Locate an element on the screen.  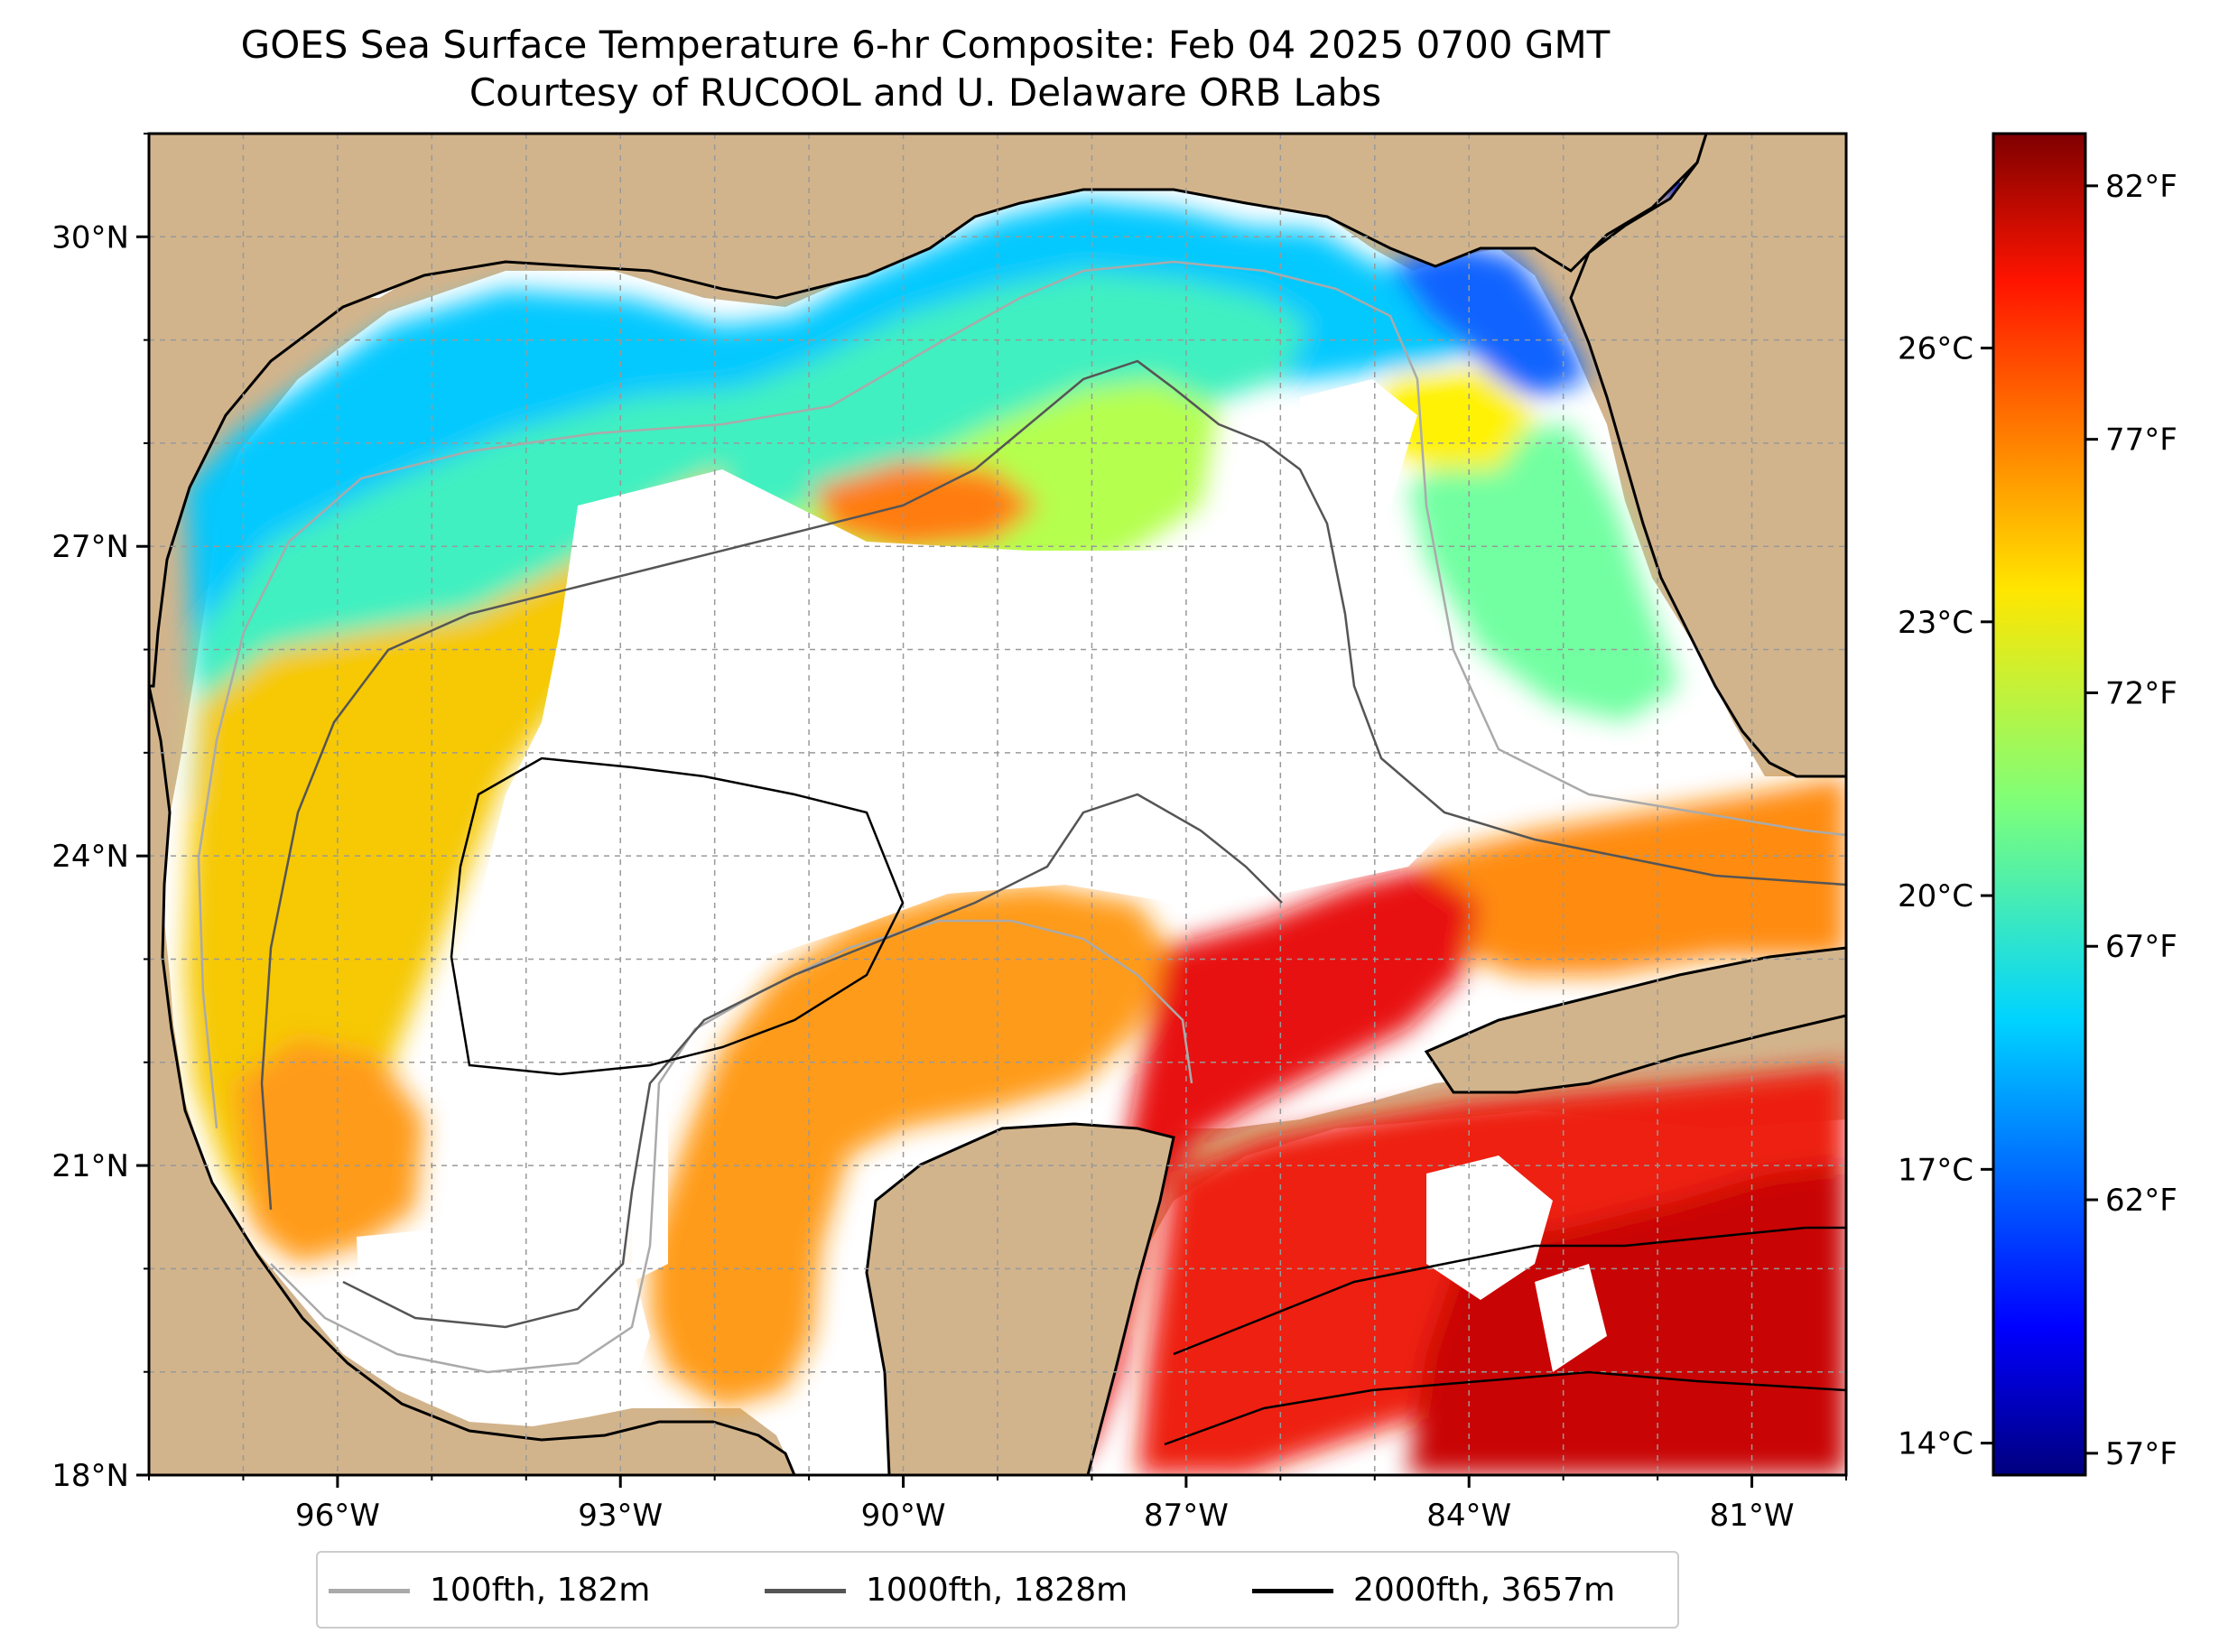
celsius-tick-label: 17°C is located at coordinates (1935, 1170).